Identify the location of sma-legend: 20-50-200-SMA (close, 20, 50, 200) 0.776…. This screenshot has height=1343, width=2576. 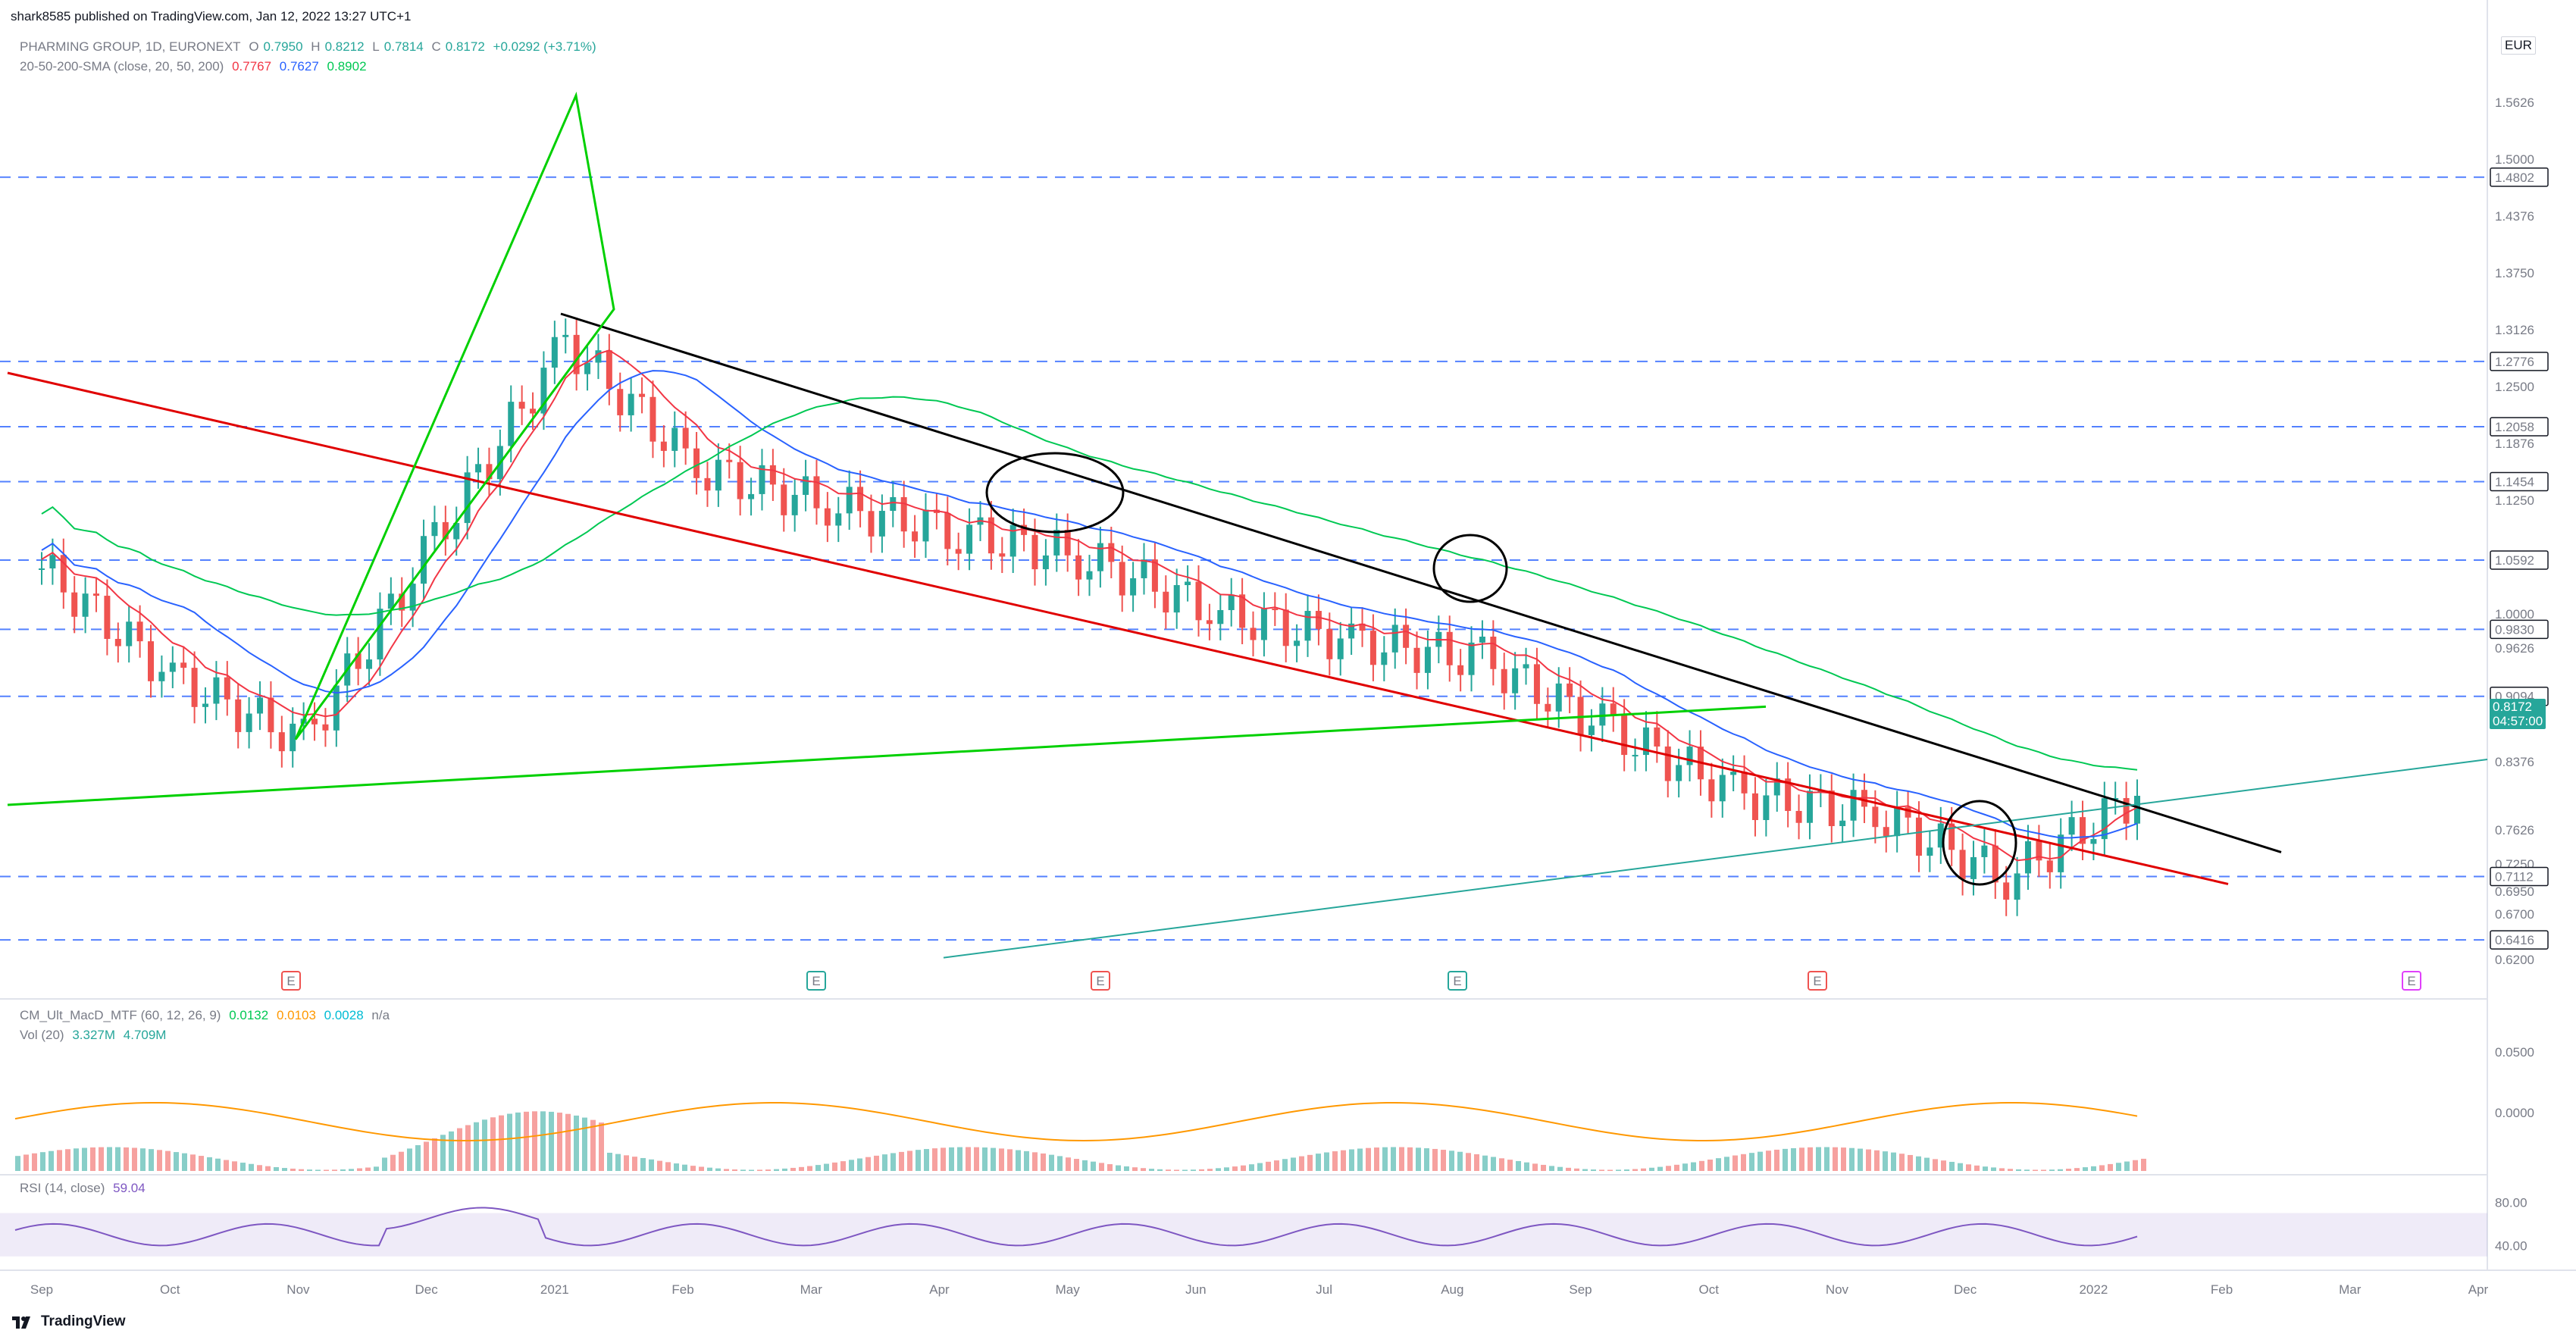
(194, 66).